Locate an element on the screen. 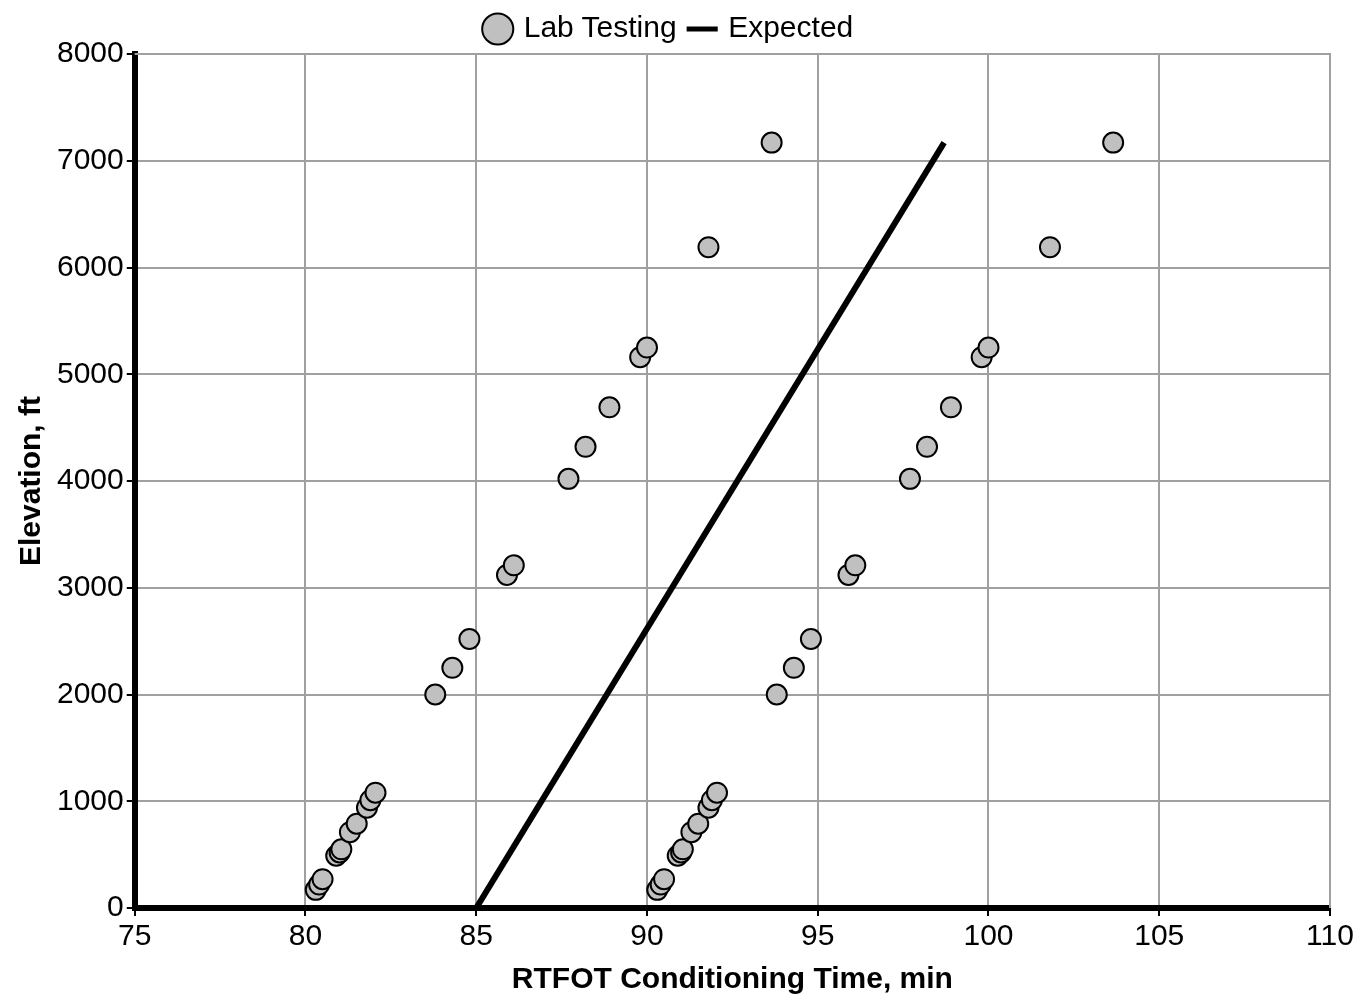  x-tick-label: 110 is located at coordinates (1330, 935).